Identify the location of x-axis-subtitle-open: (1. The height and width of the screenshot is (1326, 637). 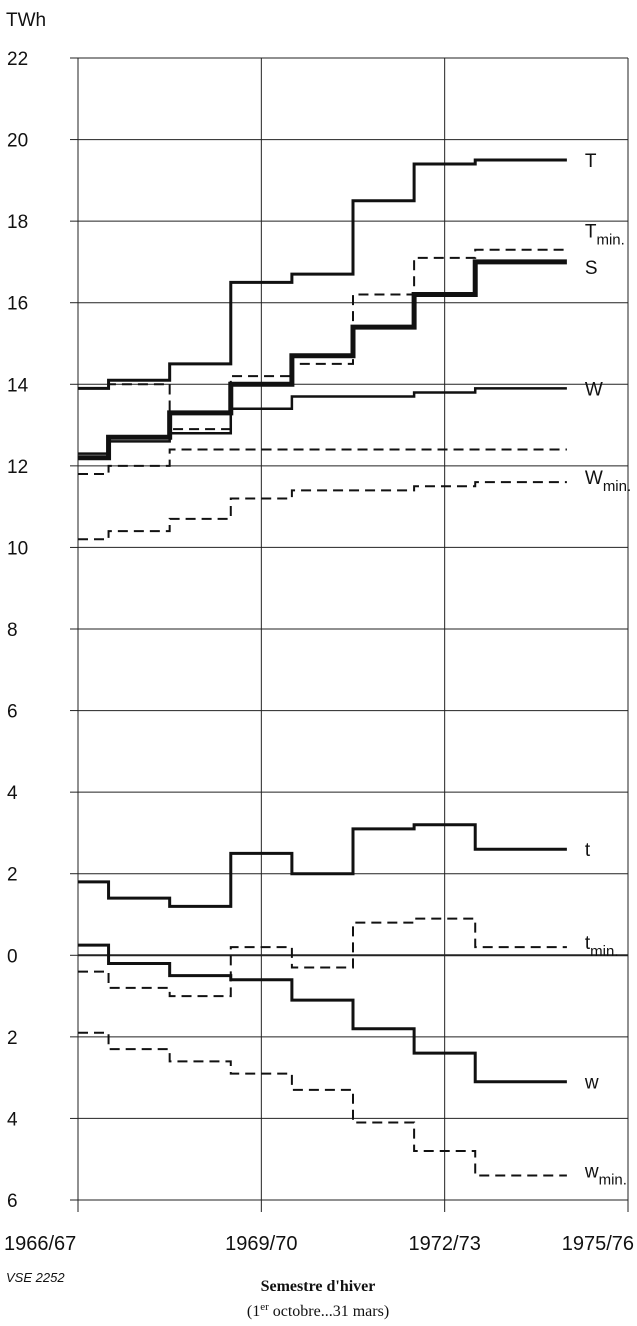
(253, 1311).